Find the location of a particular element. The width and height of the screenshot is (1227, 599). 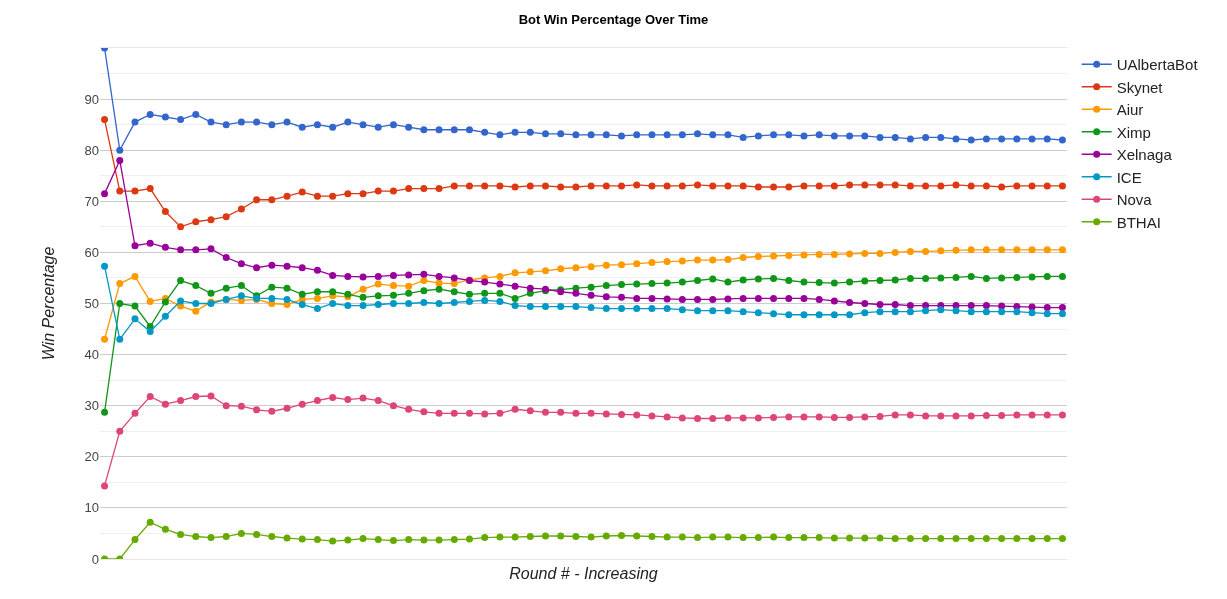

chart-title: Bot Win Percentage Over Time is located at coordinates (613, 20).